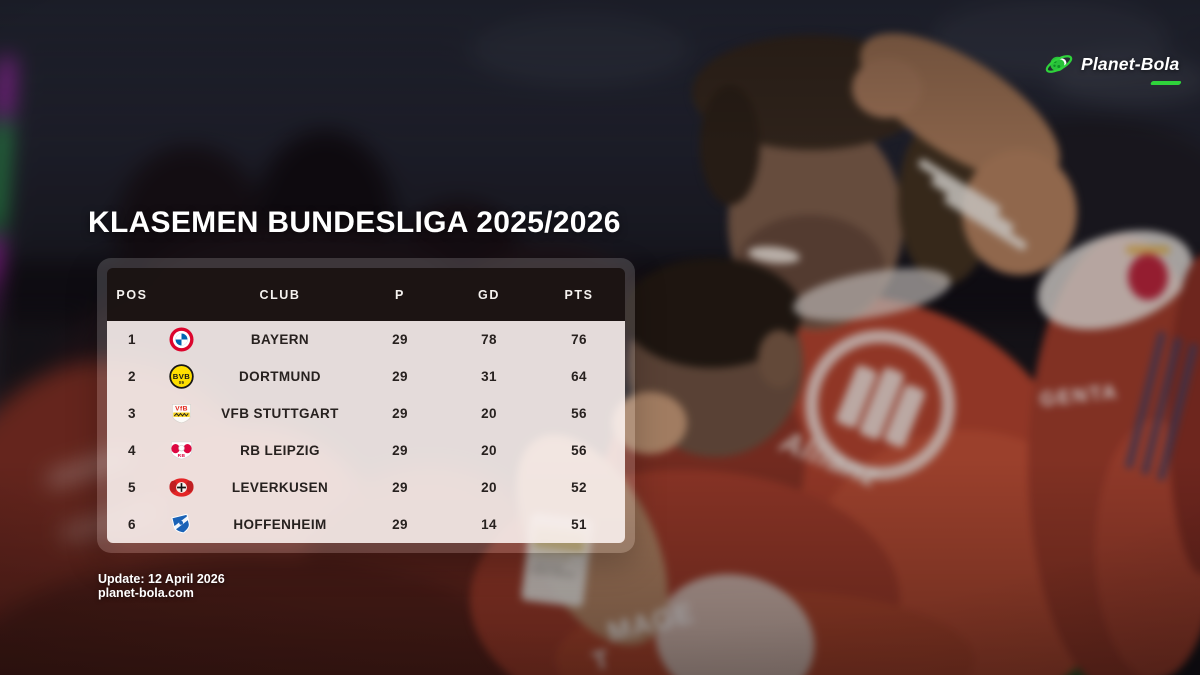 Image resolution: width=1200 pixels, height=675 pixels. I want to click on club-name: RB LEIPZIG, so click(280, 450).